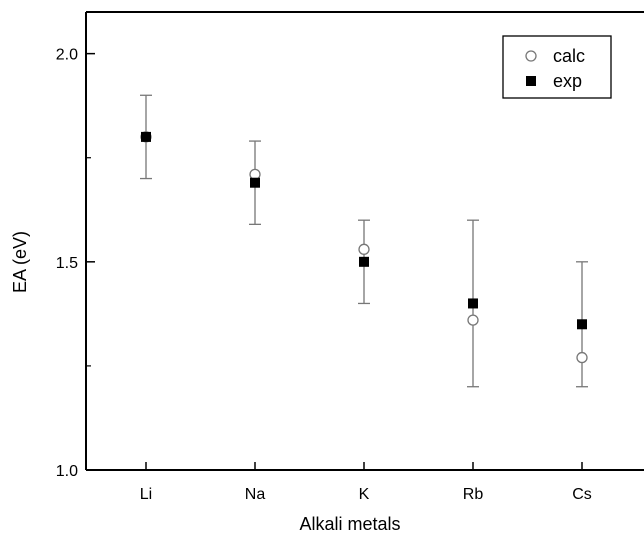 Image resolution: width=644 pixels, height=543 pixels. I want to click on legend: calc exp, so click(557, 67).